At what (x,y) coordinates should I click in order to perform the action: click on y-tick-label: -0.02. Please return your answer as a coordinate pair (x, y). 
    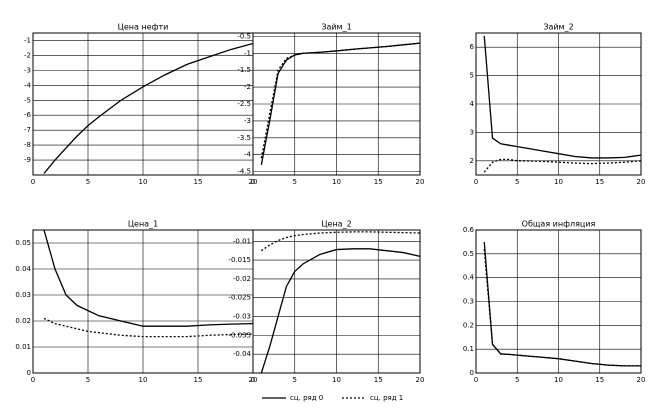
    Looking at the image, I should click on (242, 279).